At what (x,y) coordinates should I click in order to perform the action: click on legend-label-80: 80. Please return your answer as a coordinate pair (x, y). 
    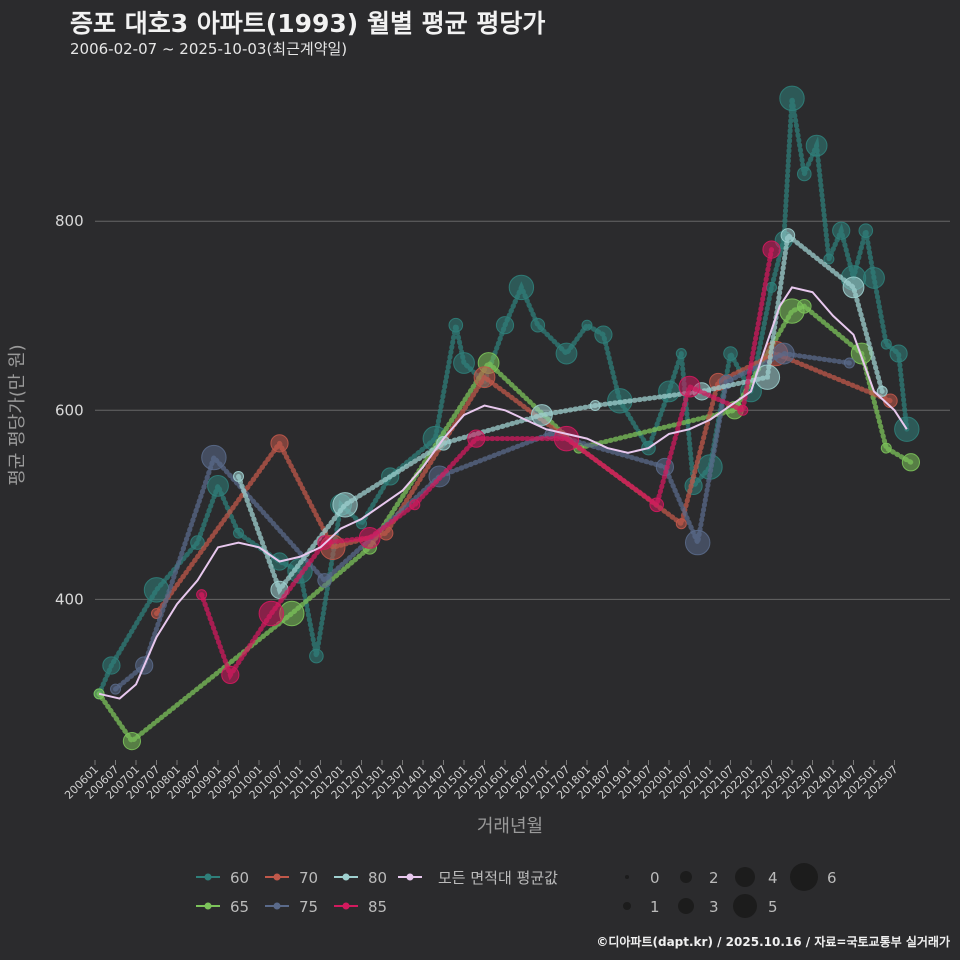
    Looking at the image, I should click on (377, 878).